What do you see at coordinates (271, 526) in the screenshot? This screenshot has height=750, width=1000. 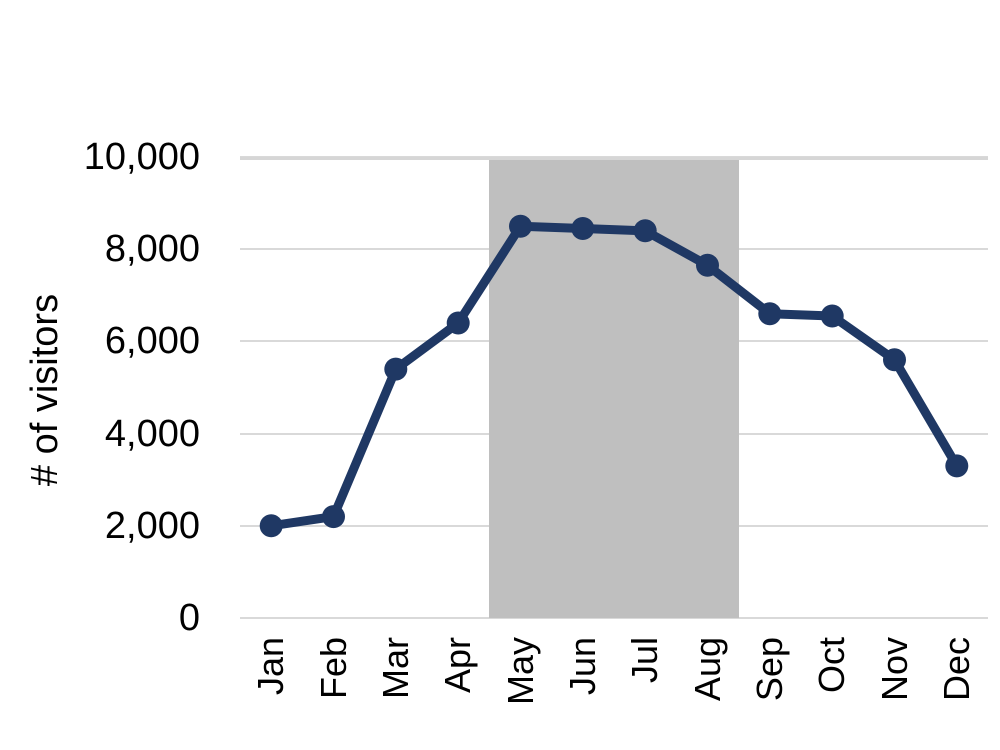 I see `data-point-Jan` at bounding box center [271, 526].